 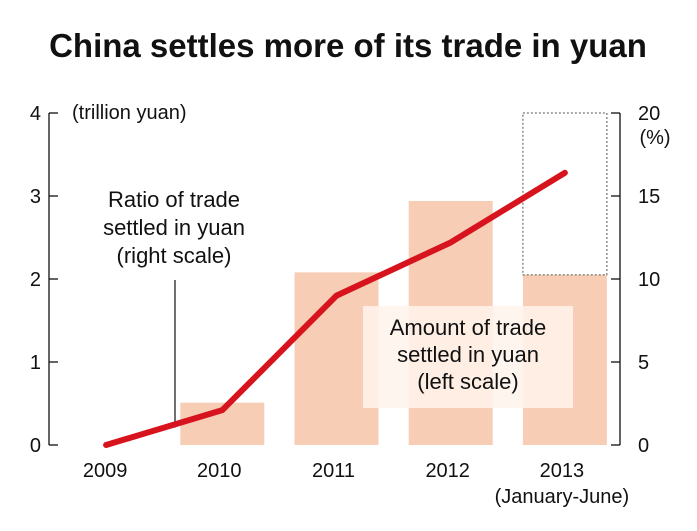 I want to click on right-tick-label-10: 10, so click(x=649, y=280).